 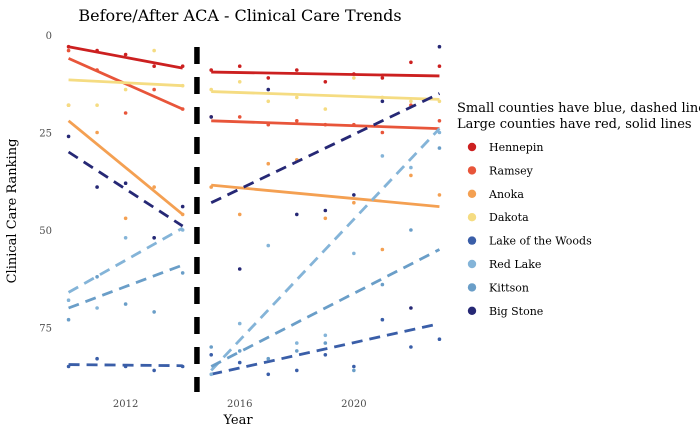 I want to click on legend-key-dakota, so click(x=472, y=217).